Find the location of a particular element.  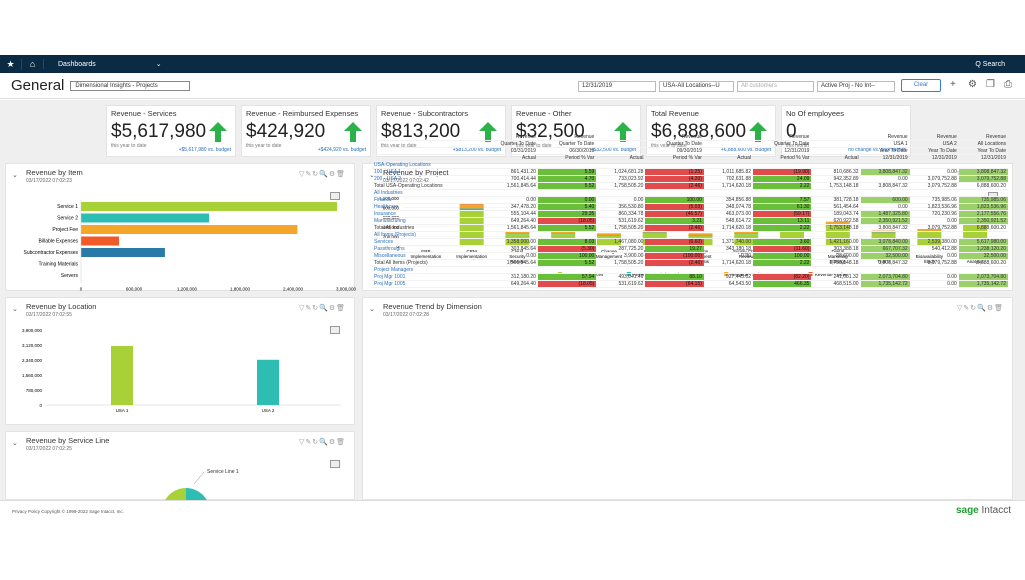

table-header-cell: Quarter To Date is located at coordinates (508, 144).